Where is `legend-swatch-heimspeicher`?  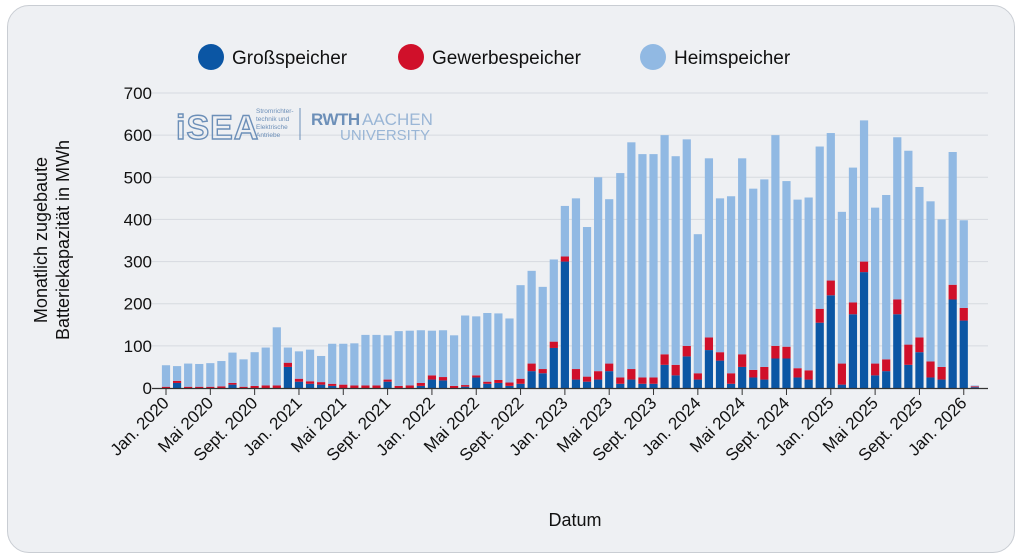 legend-swatch-heimspeicher is located at coordinates (653, 57).